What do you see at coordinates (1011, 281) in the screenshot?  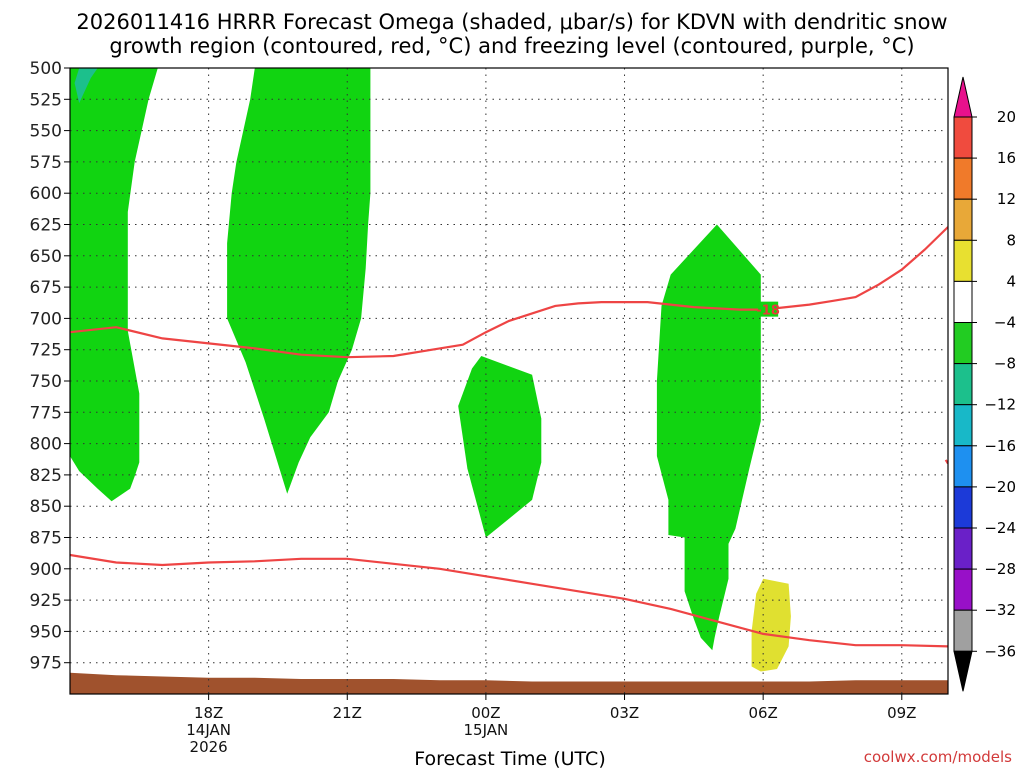 I see `colorbar-tick-label-4: 4` at bounding box center [1011, 281].